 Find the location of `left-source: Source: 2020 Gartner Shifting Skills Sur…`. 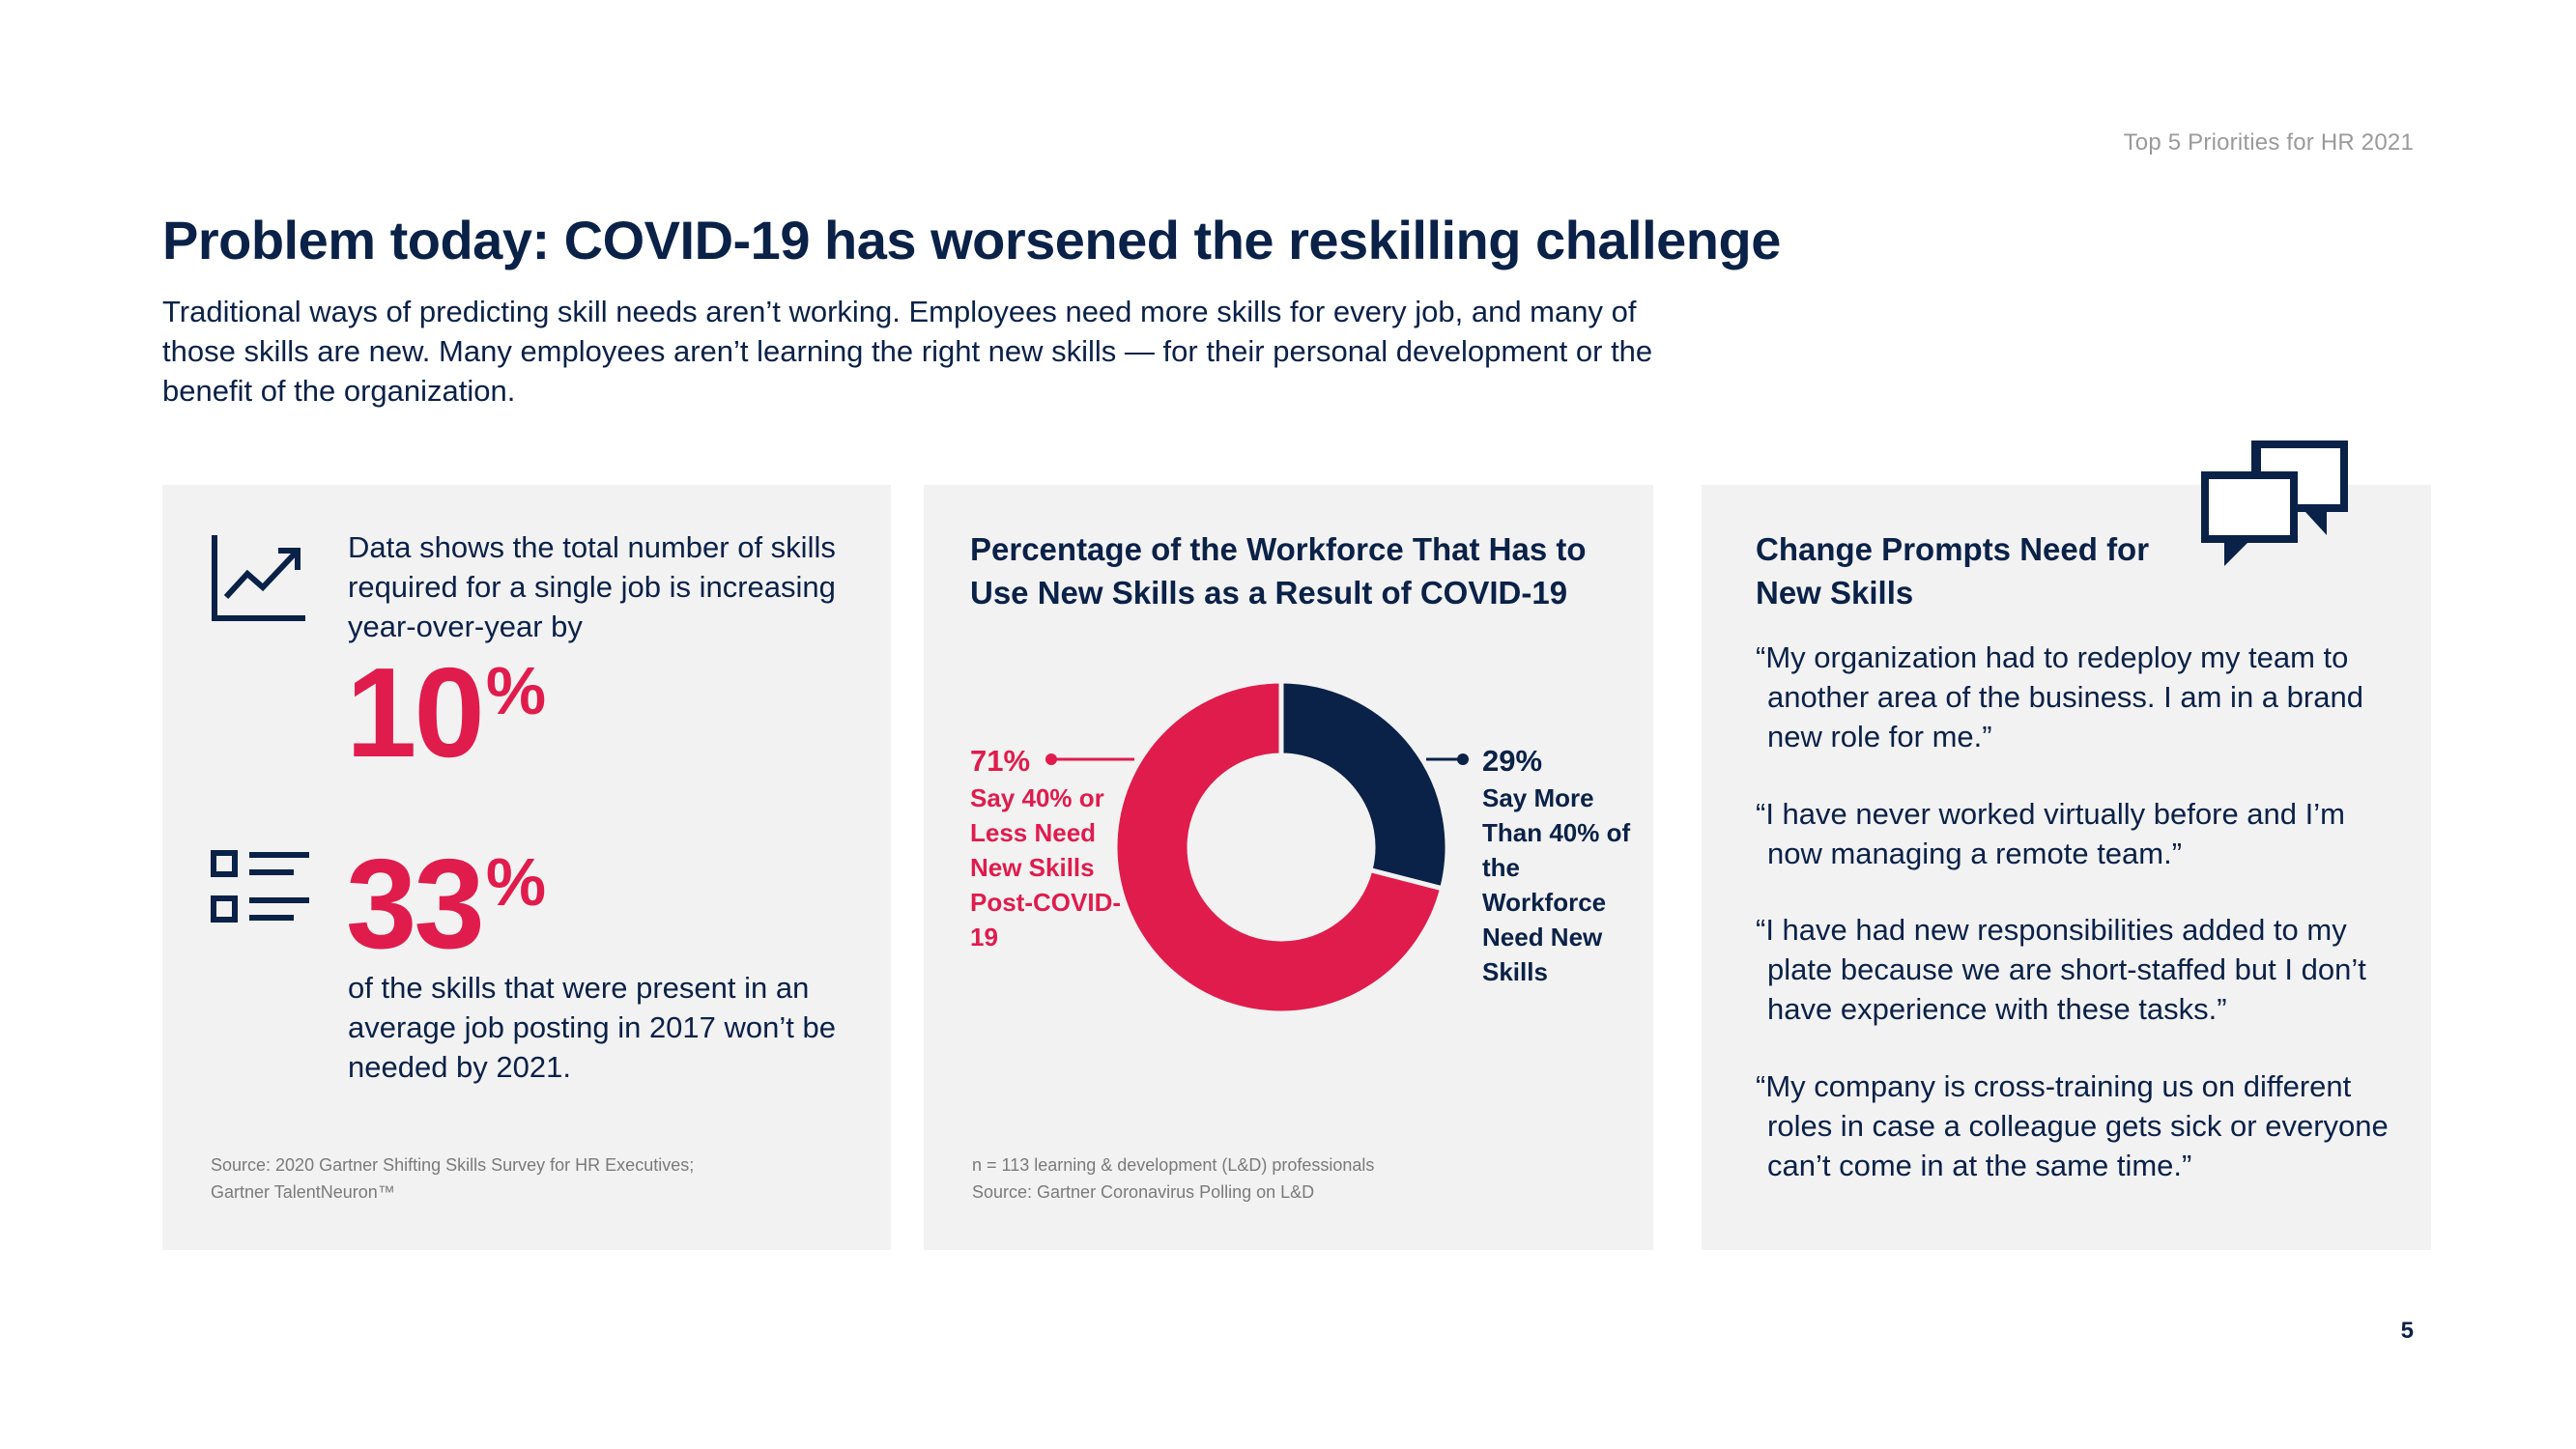

left-source: Source: 2020 Gartner Shifting Skills Sur… is located at coordinates (453, 1178).